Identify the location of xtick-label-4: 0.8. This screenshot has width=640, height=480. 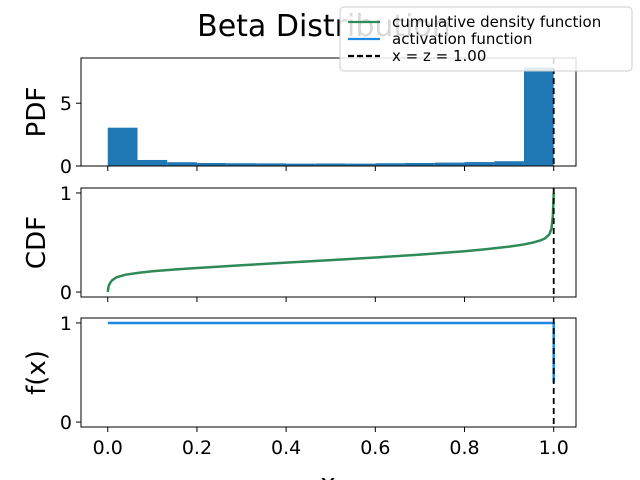
(464, 448).